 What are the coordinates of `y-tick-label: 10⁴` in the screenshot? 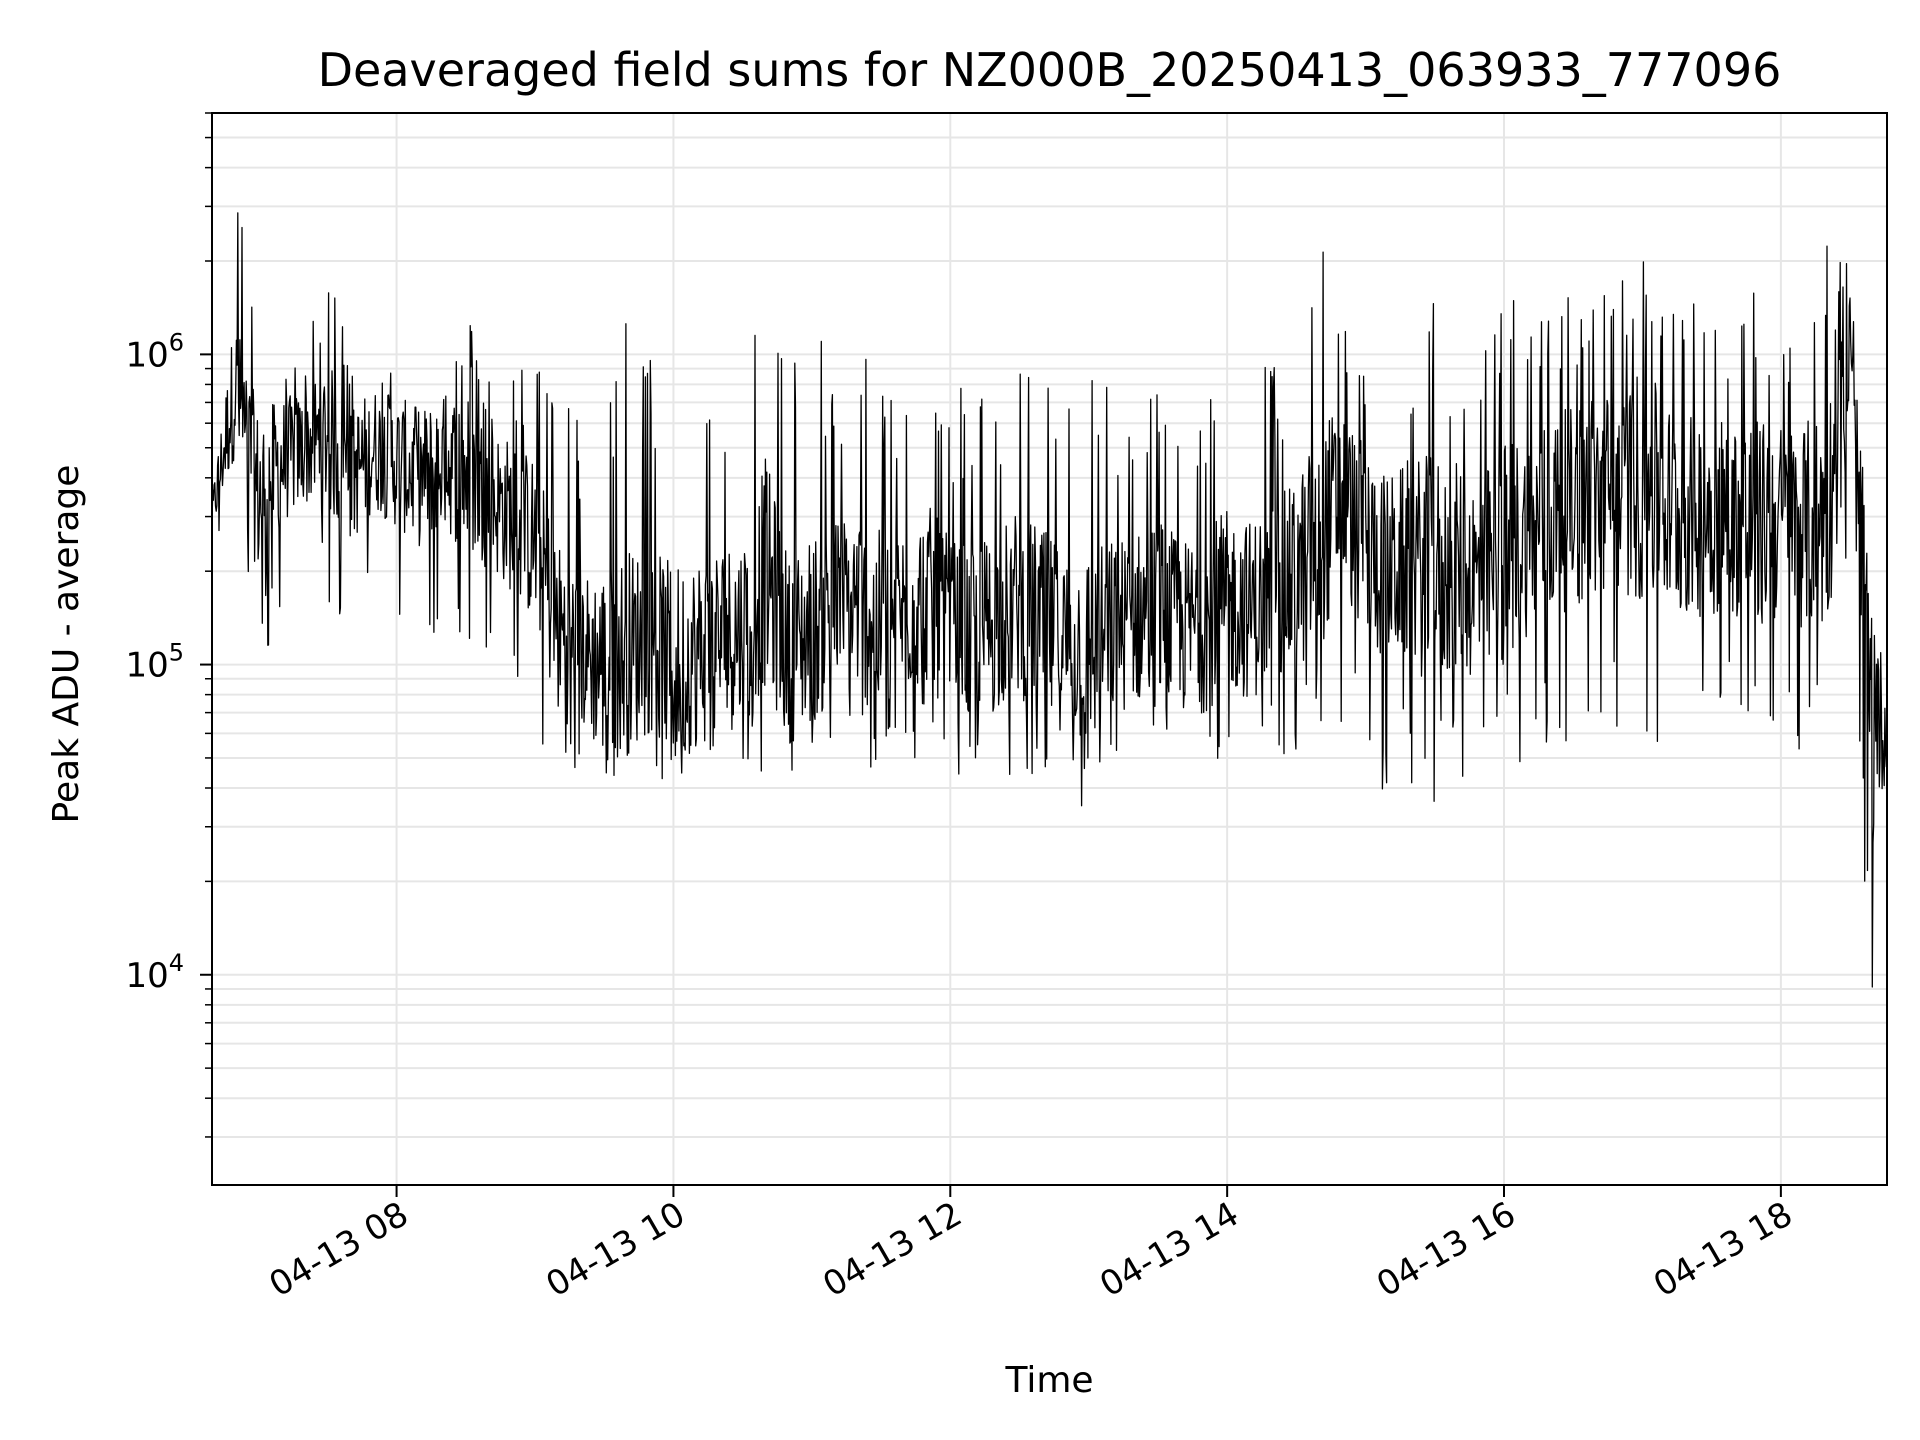 It's located at (154, 972).